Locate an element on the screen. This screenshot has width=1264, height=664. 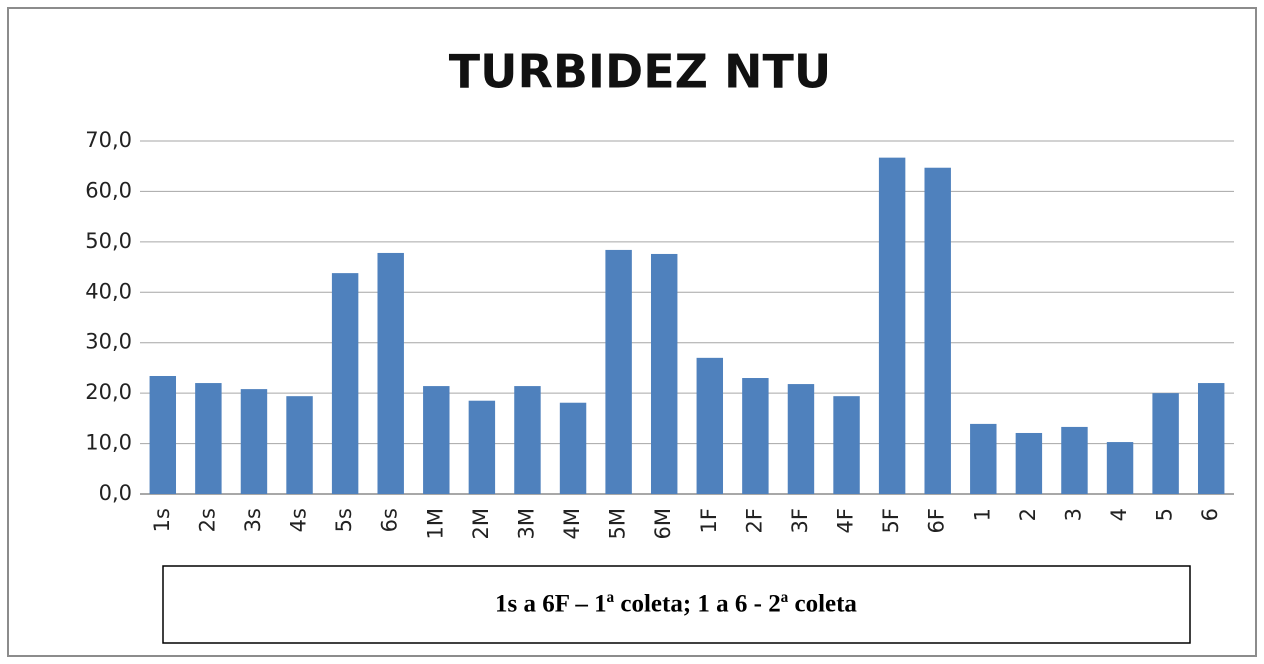
x-tick-label: 2F is located at coordinates (754, 520).